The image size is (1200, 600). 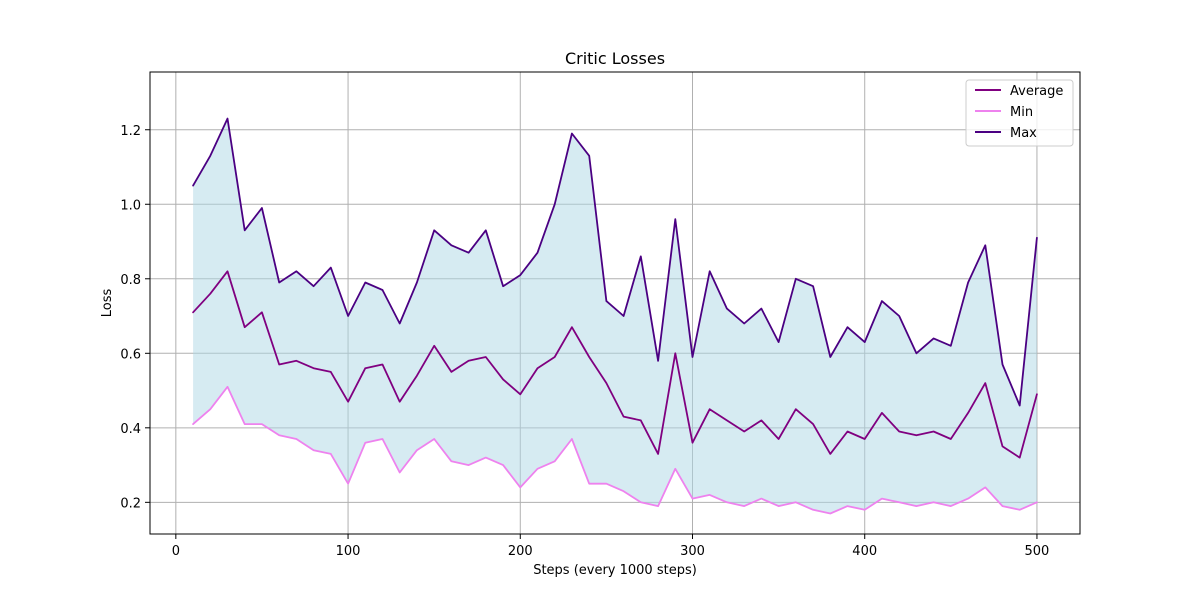 What do you see at coordinates (615, 58) in the screenshot?
I see `chart-title: Critic Losses` at bounding box center [615, 58].